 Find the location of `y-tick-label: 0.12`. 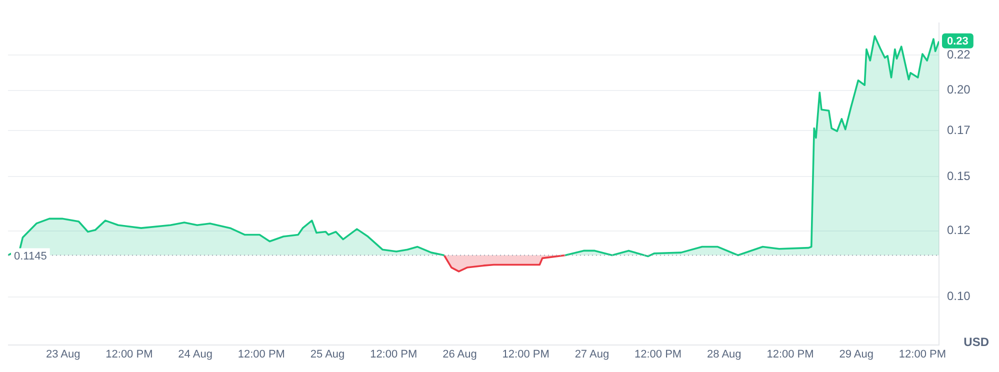

y-tick-label: 0.12 is located at coordinates (959, 230).